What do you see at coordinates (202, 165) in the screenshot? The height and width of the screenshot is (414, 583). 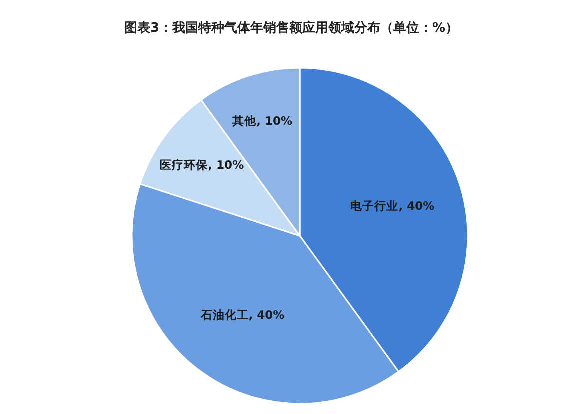 I see `slice-label: 医疗环保, 10%` at bounding box center [202, 165].